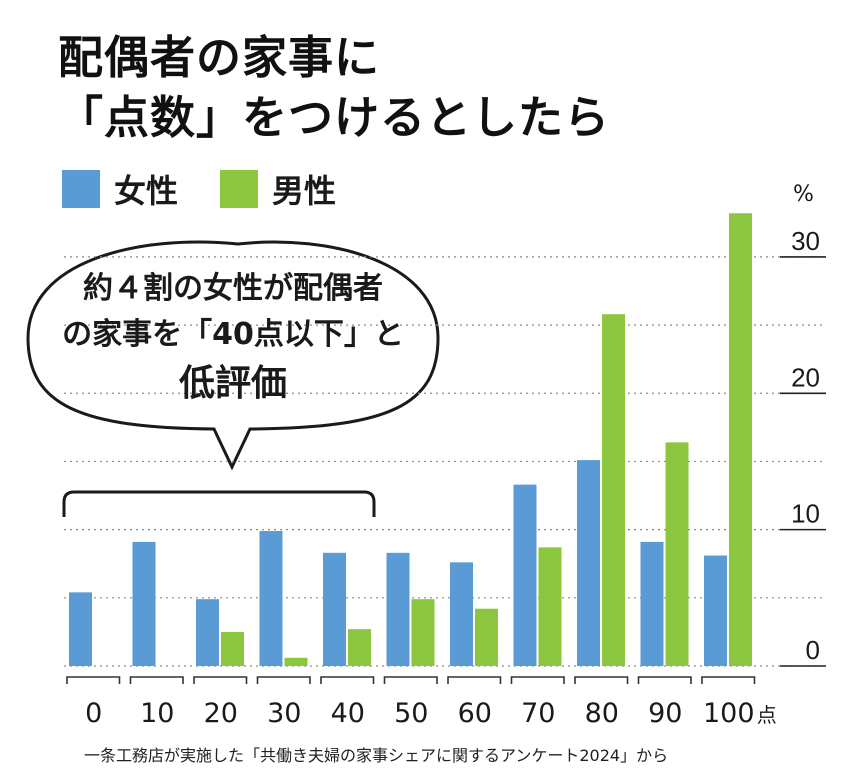  Describe the element at coordinates (538, 713) in the screenshot. I see `x-tick-label: 70` at that location.